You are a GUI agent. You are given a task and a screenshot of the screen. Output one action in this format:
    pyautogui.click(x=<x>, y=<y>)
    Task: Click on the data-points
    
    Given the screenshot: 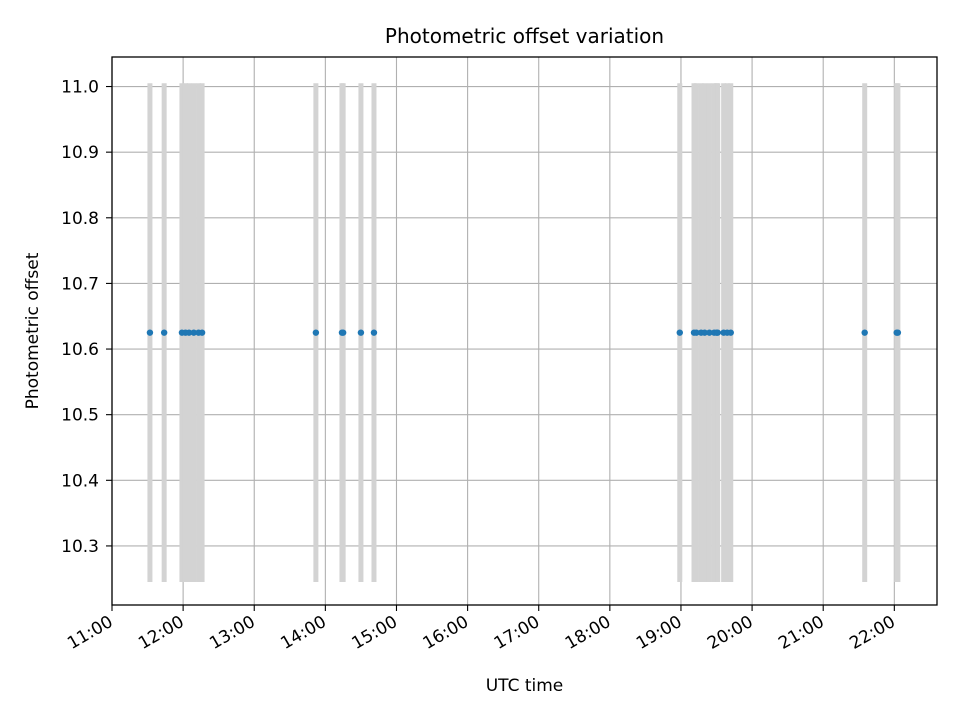 What is the action you would take?
    pyautogui.click(x=524, y=332)
    